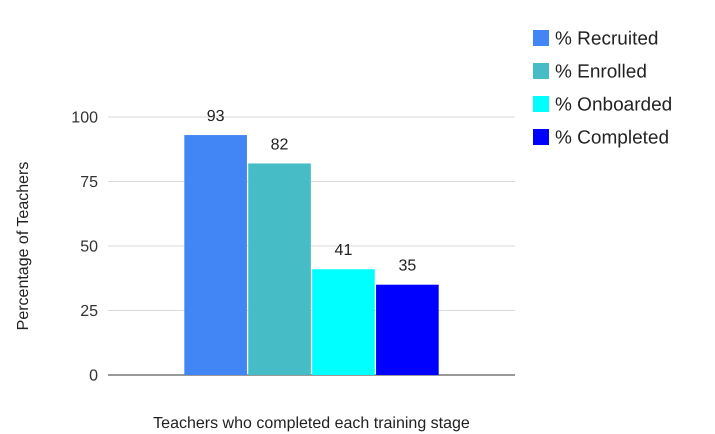 The width and height of the screenshot is (715, 434). I want to click on y-axis-title: Percentage of Teachers, so click(23, 246).